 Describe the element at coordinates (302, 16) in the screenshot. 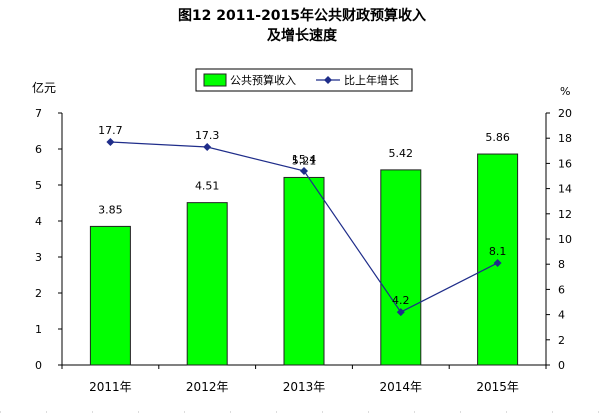

I see `chart-title-line1: 图12 2011-2015年公共财政预算收入` at that location.